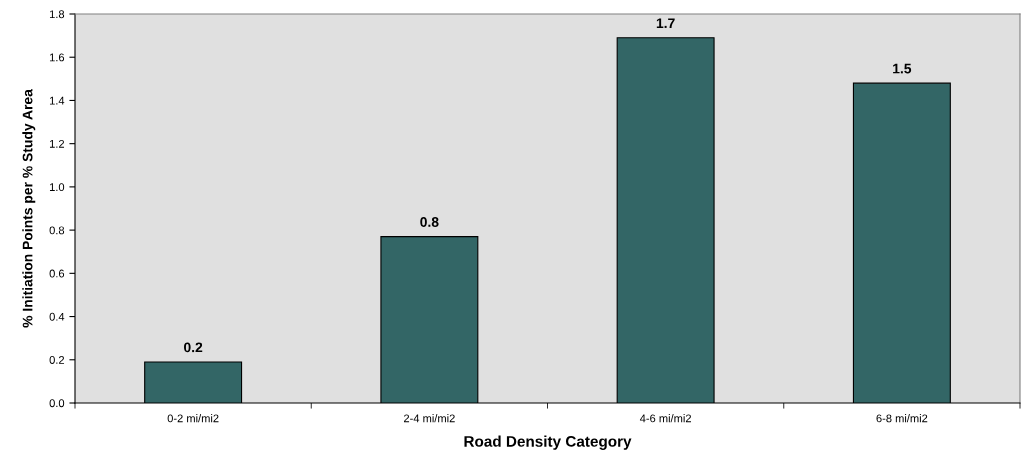  Describe the element at coordinates (57, 403) in the screenshot. I see `y-tick-label: 0.0` at that location.